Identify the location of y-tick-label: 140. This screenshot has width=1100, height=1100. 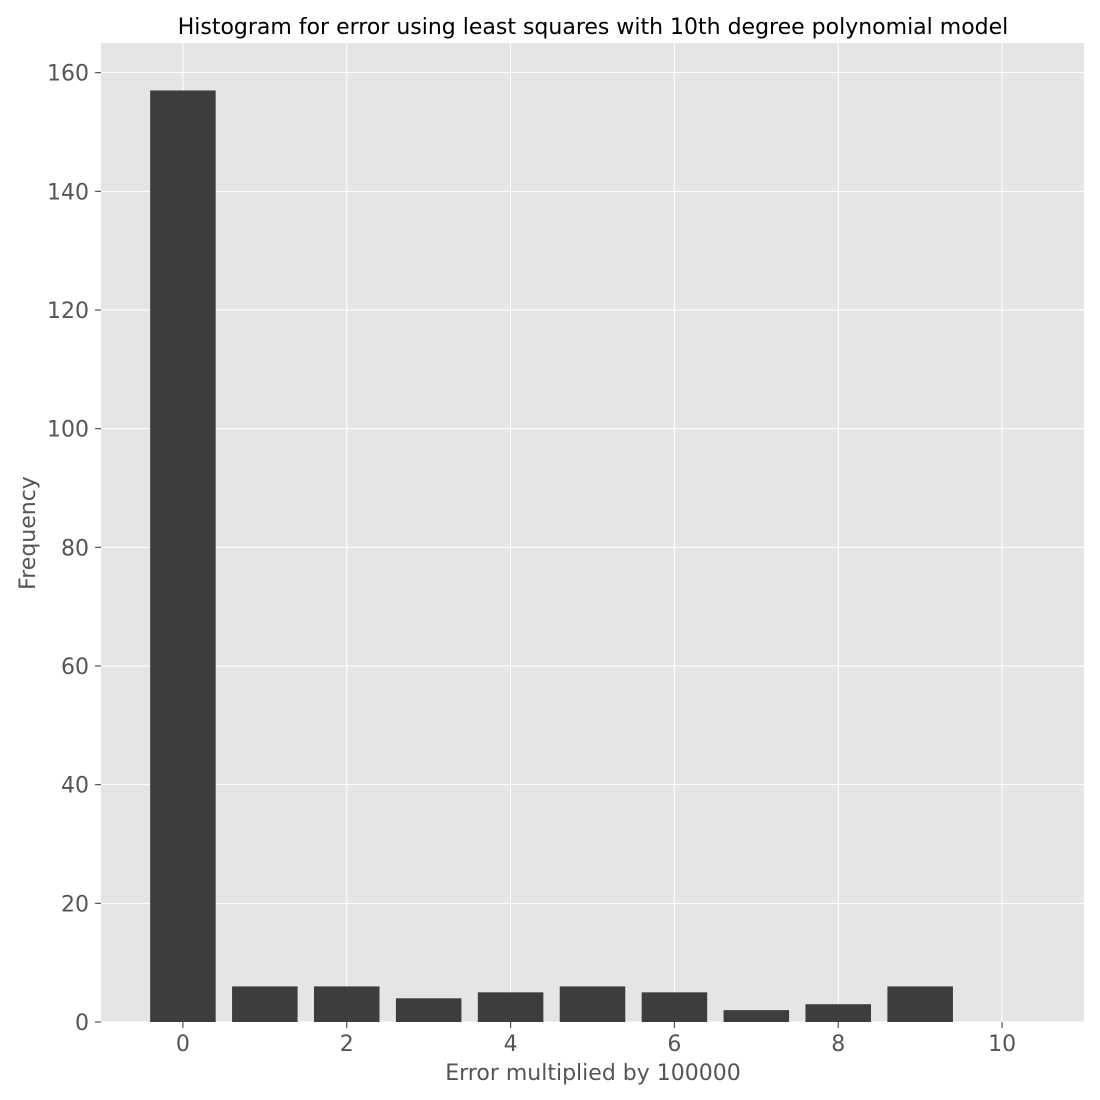
(68, 192).